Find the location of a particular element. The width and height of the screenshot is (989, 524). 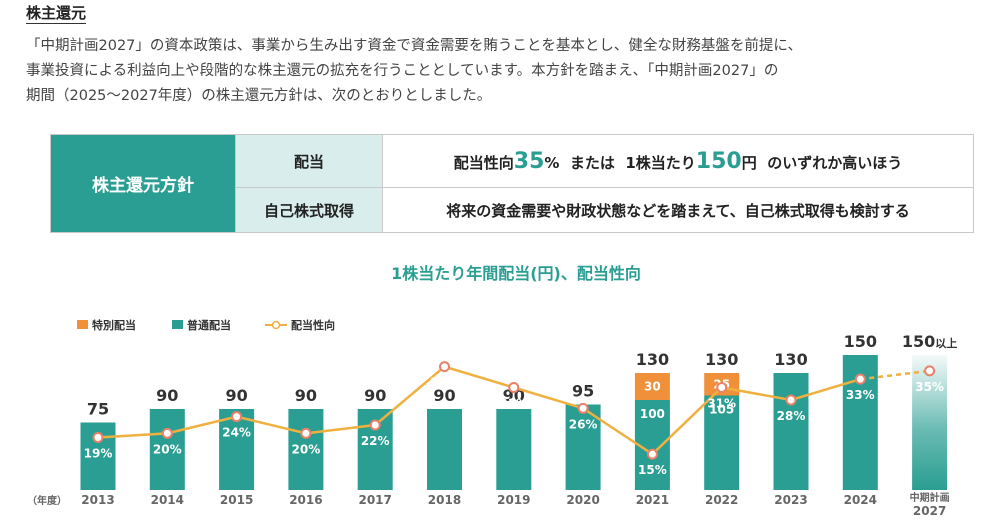

buyback-label: 自己株式取得 is located at coordinates (309, 210).